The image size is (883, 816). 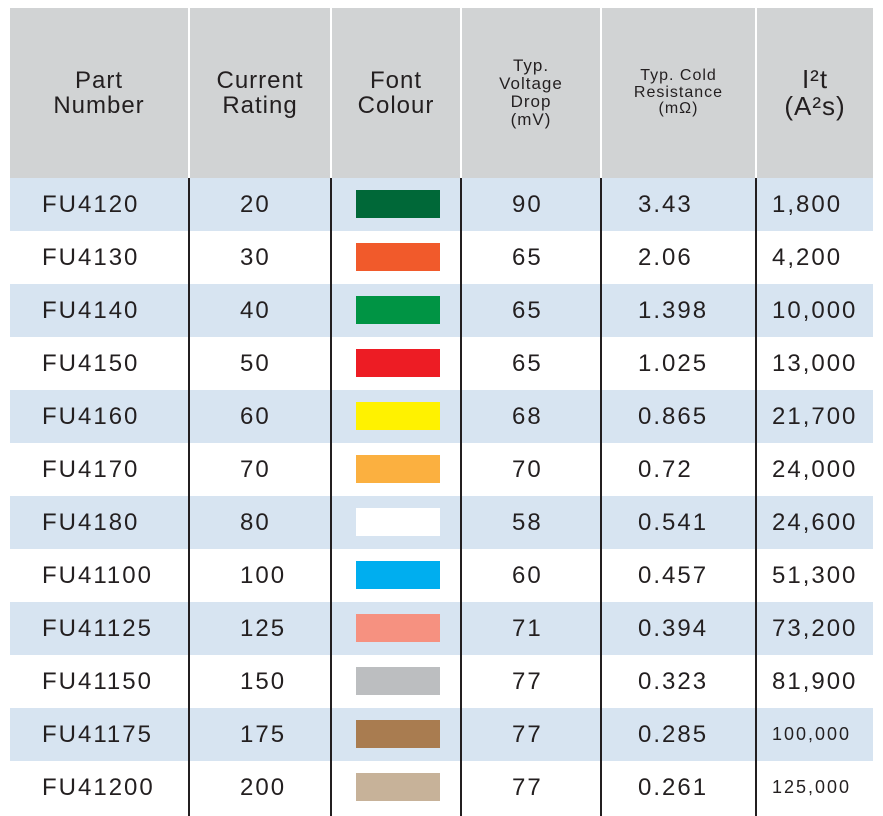 What do you see at coordinates (673, 416) in the screenshot?
I see `table-cell: 0.865` at bounding box center [673, 416].